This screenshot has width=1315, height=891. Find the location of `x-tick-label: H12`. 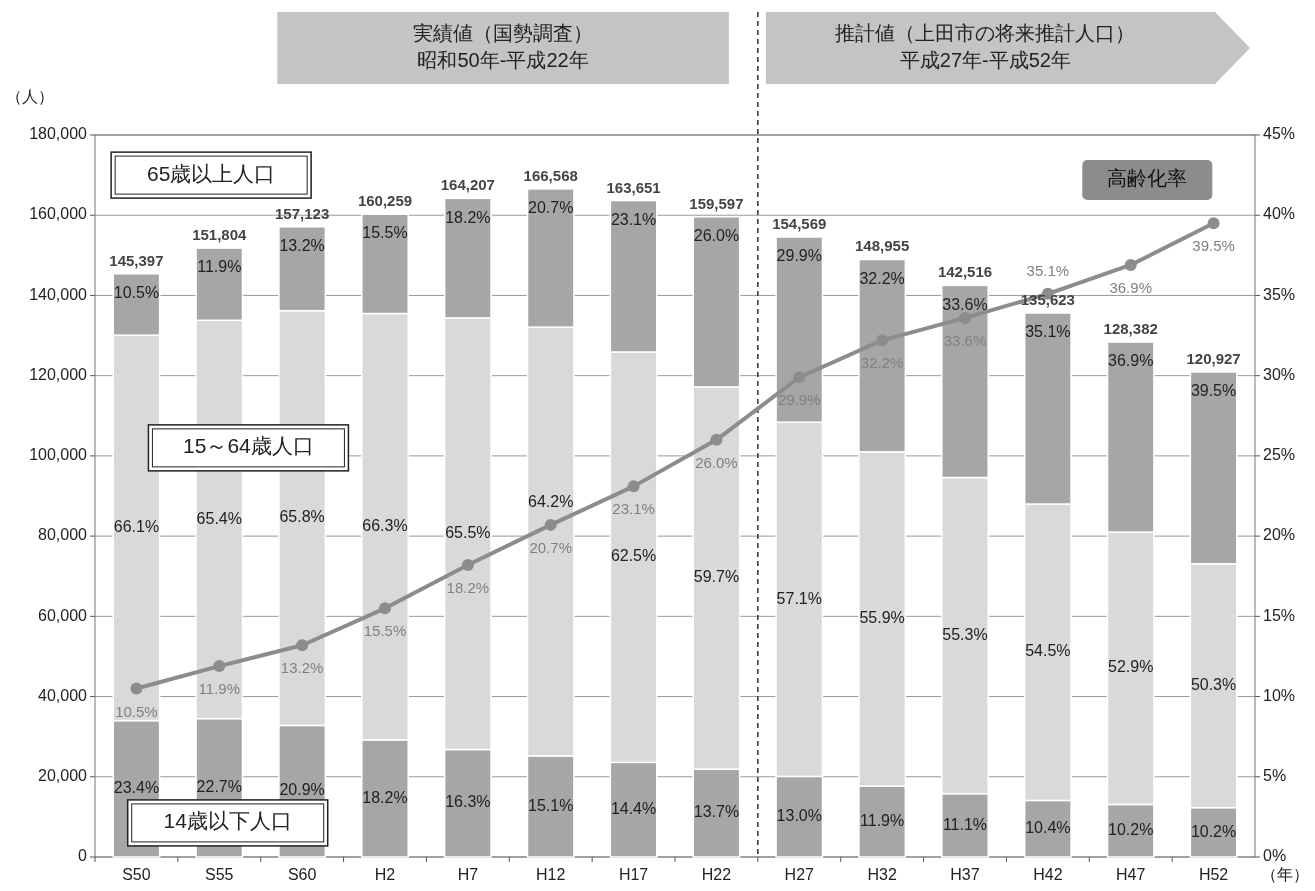

x-tick-label: H12 is located at coordinates (551, 875).